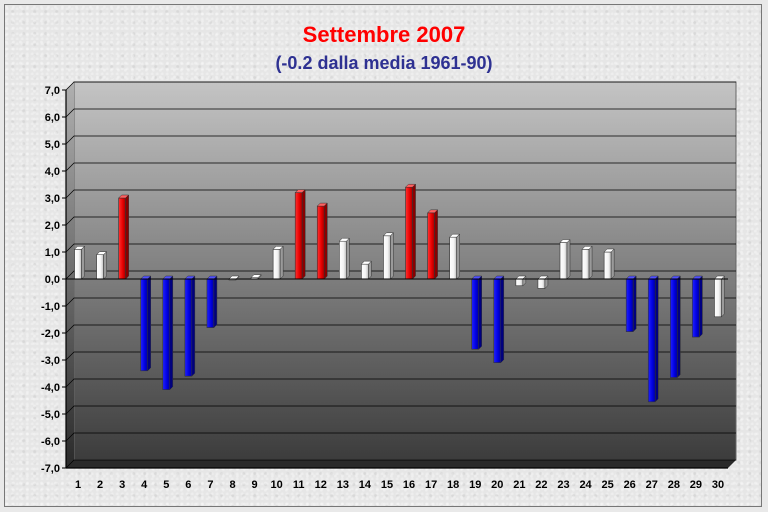 Image resolution: width=768 pixels, height=512 pixels. I want to click on y-tick-label: -7,0, so click(50, 469).